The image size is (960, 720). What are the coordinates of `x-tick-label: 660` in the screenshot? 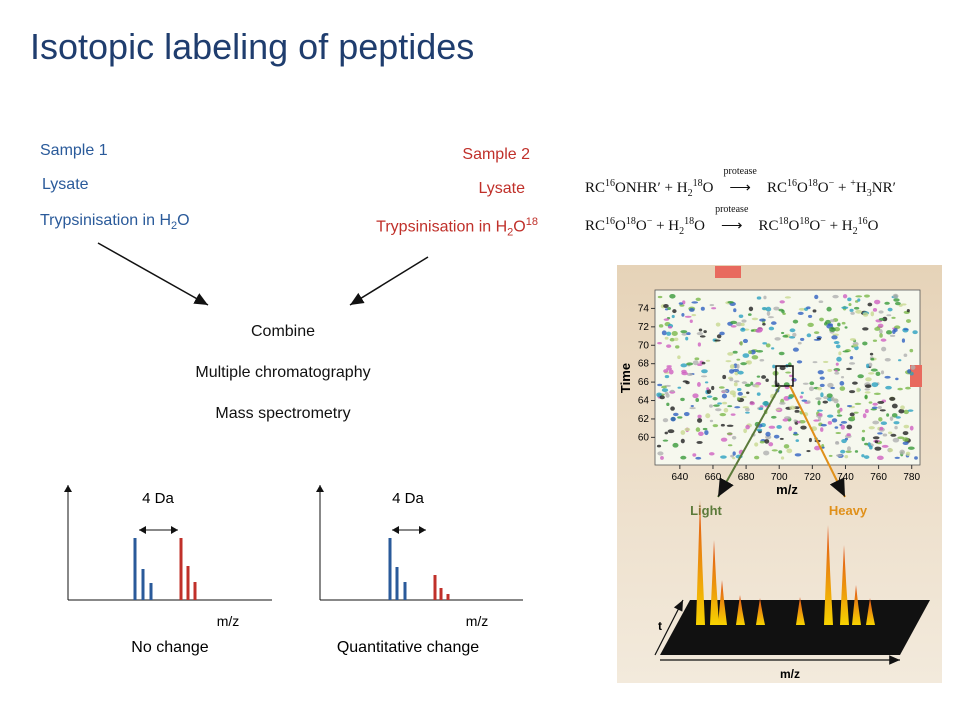 It's located at (713, 477).